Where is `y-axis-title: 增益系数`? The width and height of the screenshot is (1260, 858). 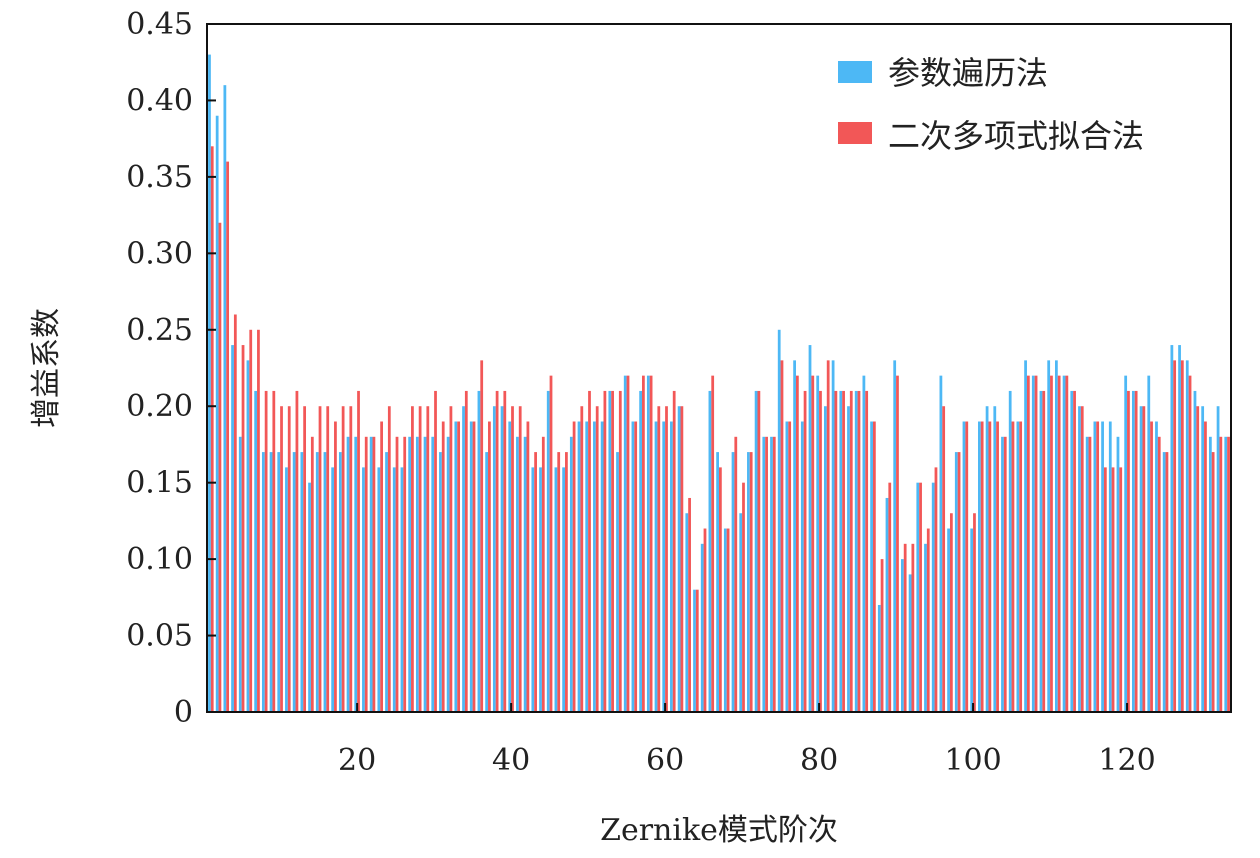 y-axis-title: 增益系数 is located at coordinates (46, 368).